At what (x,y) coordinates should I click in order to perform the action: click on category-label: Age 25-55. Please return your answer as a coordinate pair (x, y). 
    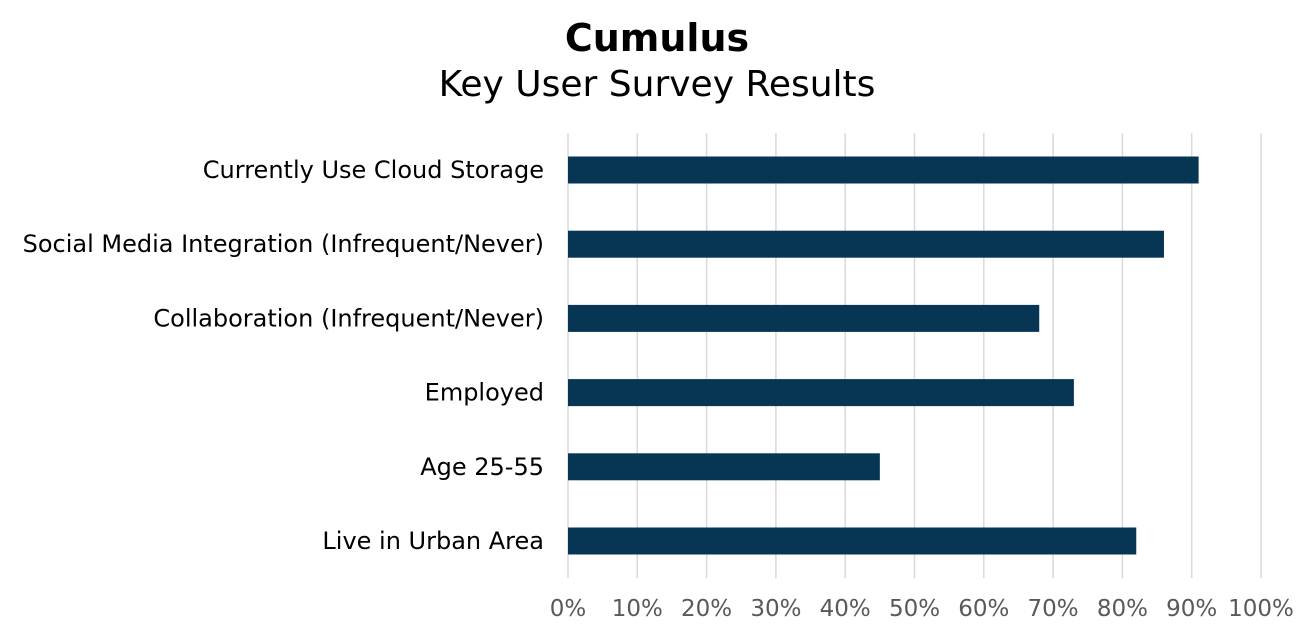
    Looking at the image, I should click on (482, 467).